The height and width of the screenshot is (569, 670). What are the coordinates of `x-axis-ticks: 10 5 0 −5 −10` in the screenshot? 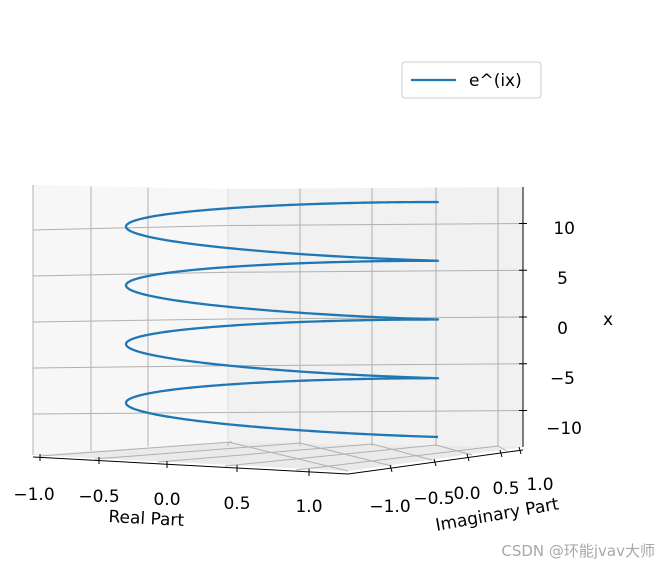 It's located at (564, 329).